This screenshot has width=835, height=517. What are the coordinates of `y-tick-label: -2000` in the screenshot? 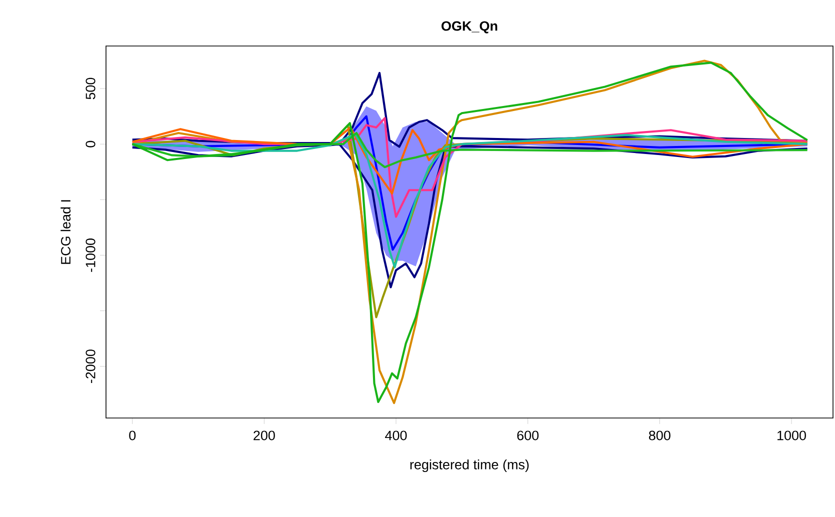 It's located at (91, 366).